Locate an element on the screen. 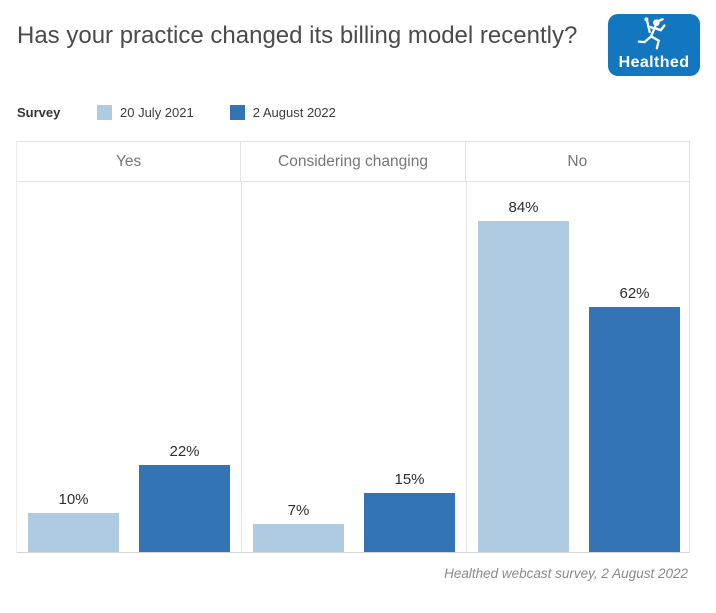  legend-item-1: 2 August 2022 is located at coordinates (282, 112).